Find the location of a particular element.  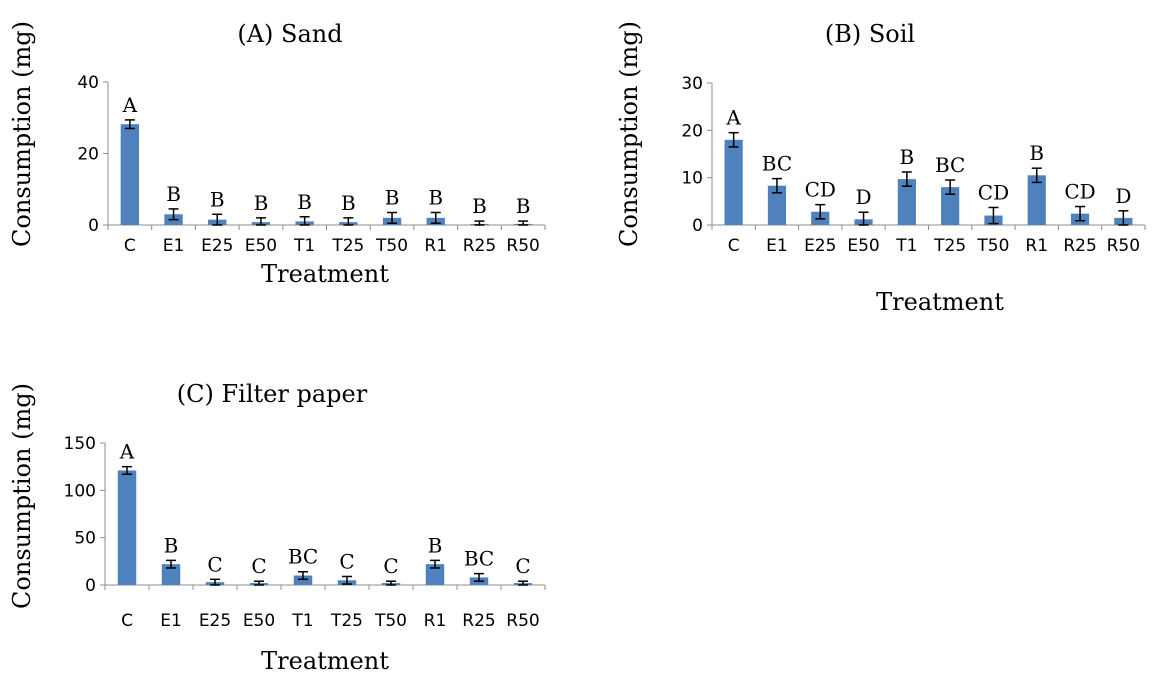

y-tick-label: 150 is located at coordinates (80, 444).